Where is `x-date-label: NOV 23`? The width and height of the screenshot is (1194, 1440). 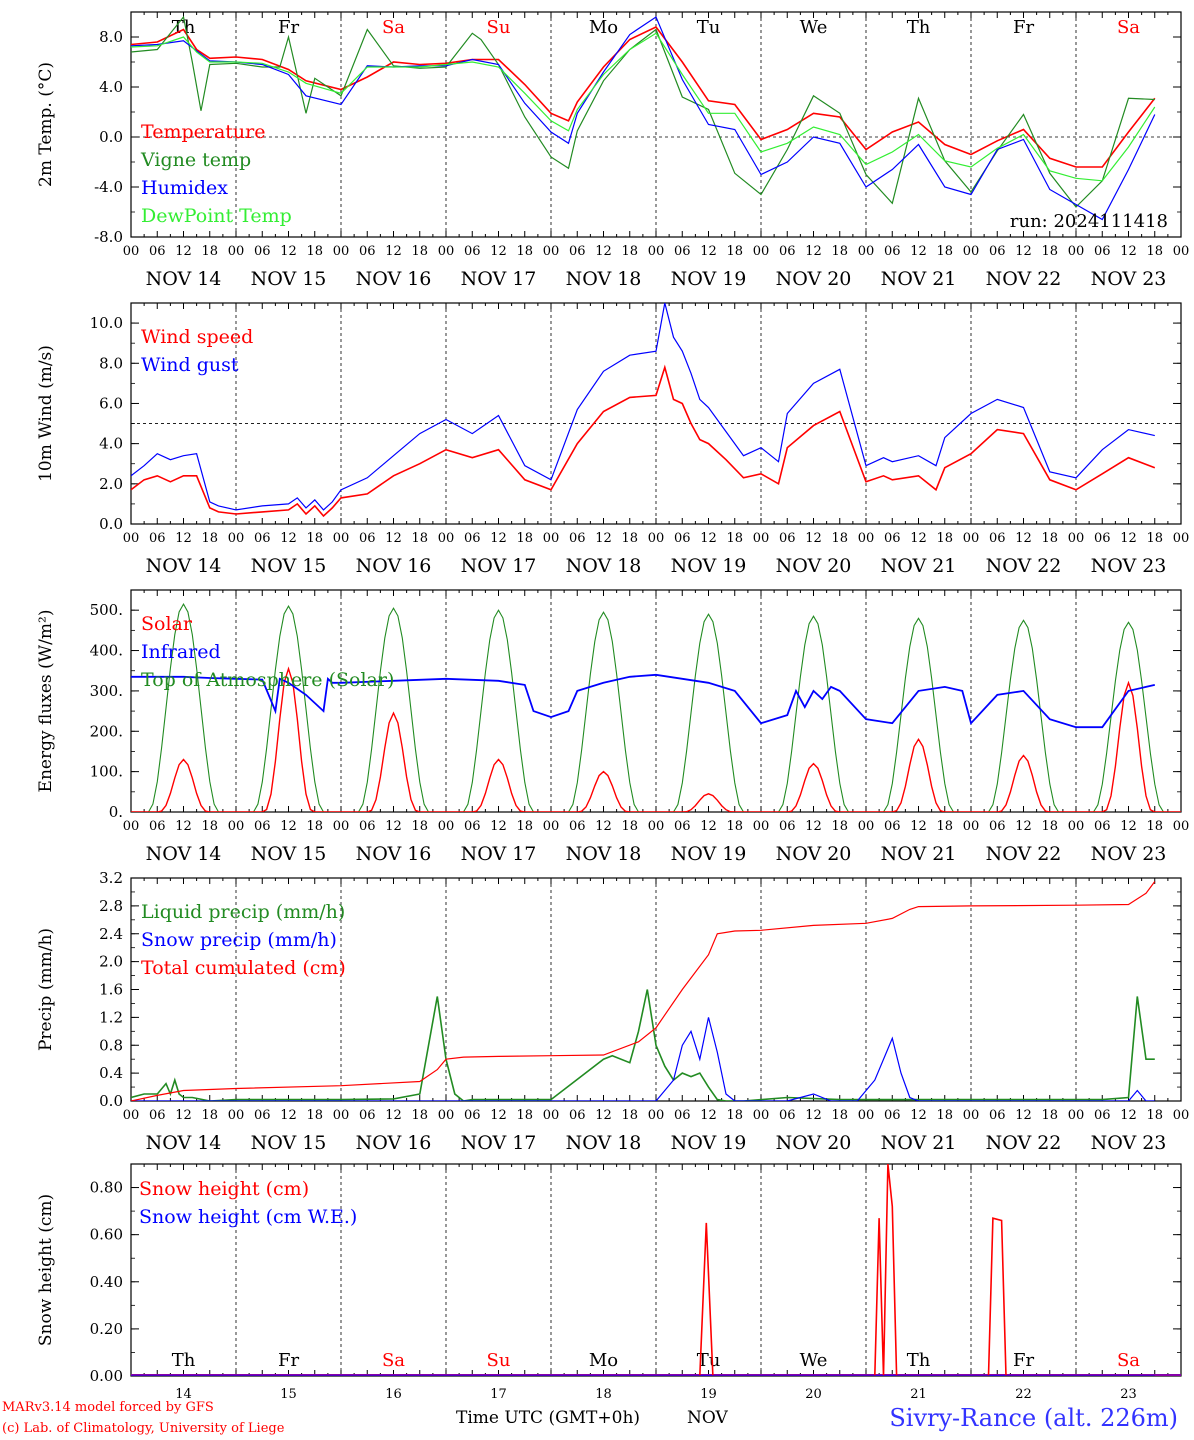
x-date-label: NOV 23 is located at coordinates (1129, 566).